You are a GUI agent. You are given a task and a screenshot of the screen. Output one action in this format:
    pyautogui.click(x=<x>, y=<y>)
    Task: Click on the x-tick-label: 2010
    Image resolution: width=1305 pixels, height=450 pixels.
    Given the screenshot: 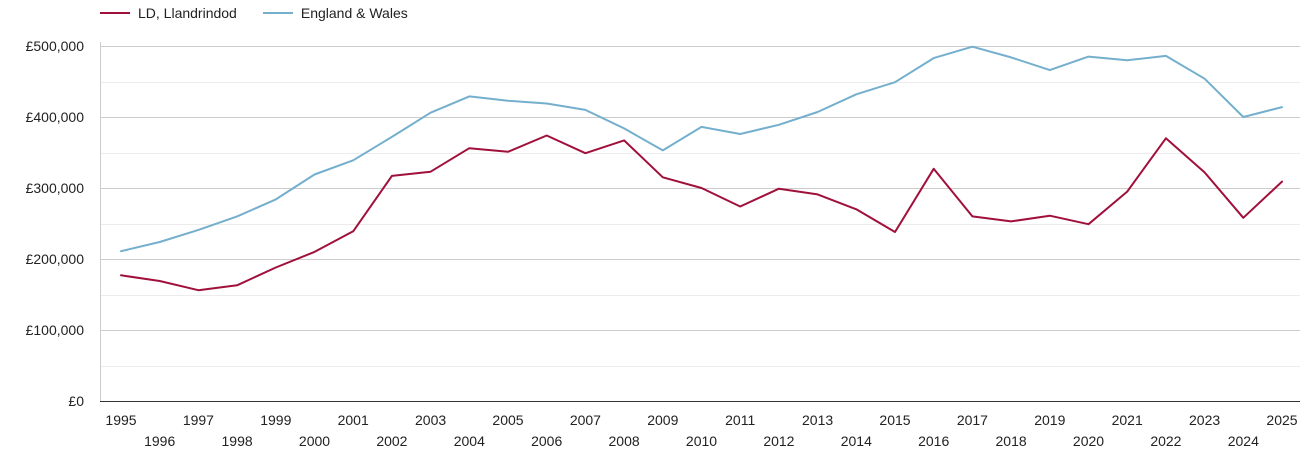 What is the action you would take?
    pyautogui.click(x=701, y=441)
    